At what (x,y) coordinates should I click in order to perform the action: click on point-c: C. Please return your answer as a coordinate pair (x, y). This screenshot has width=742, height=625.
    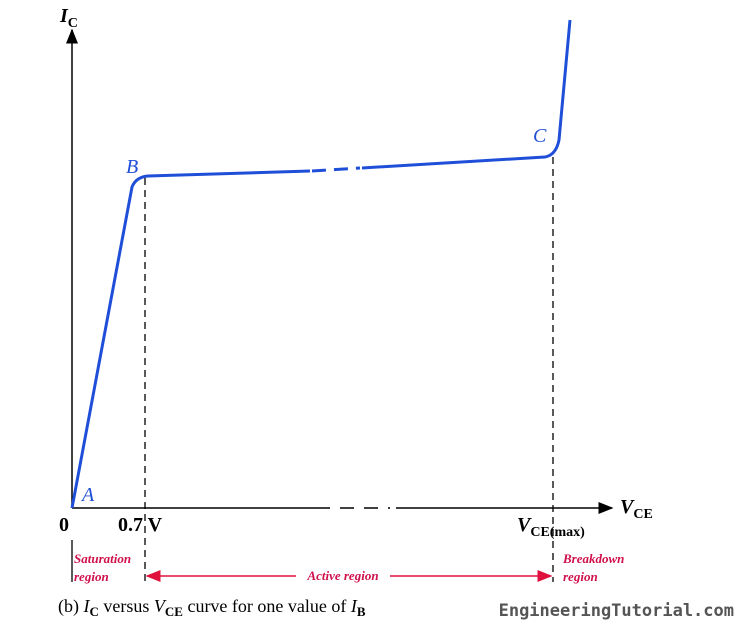
    Looking at the image, I should click on (540, 136).